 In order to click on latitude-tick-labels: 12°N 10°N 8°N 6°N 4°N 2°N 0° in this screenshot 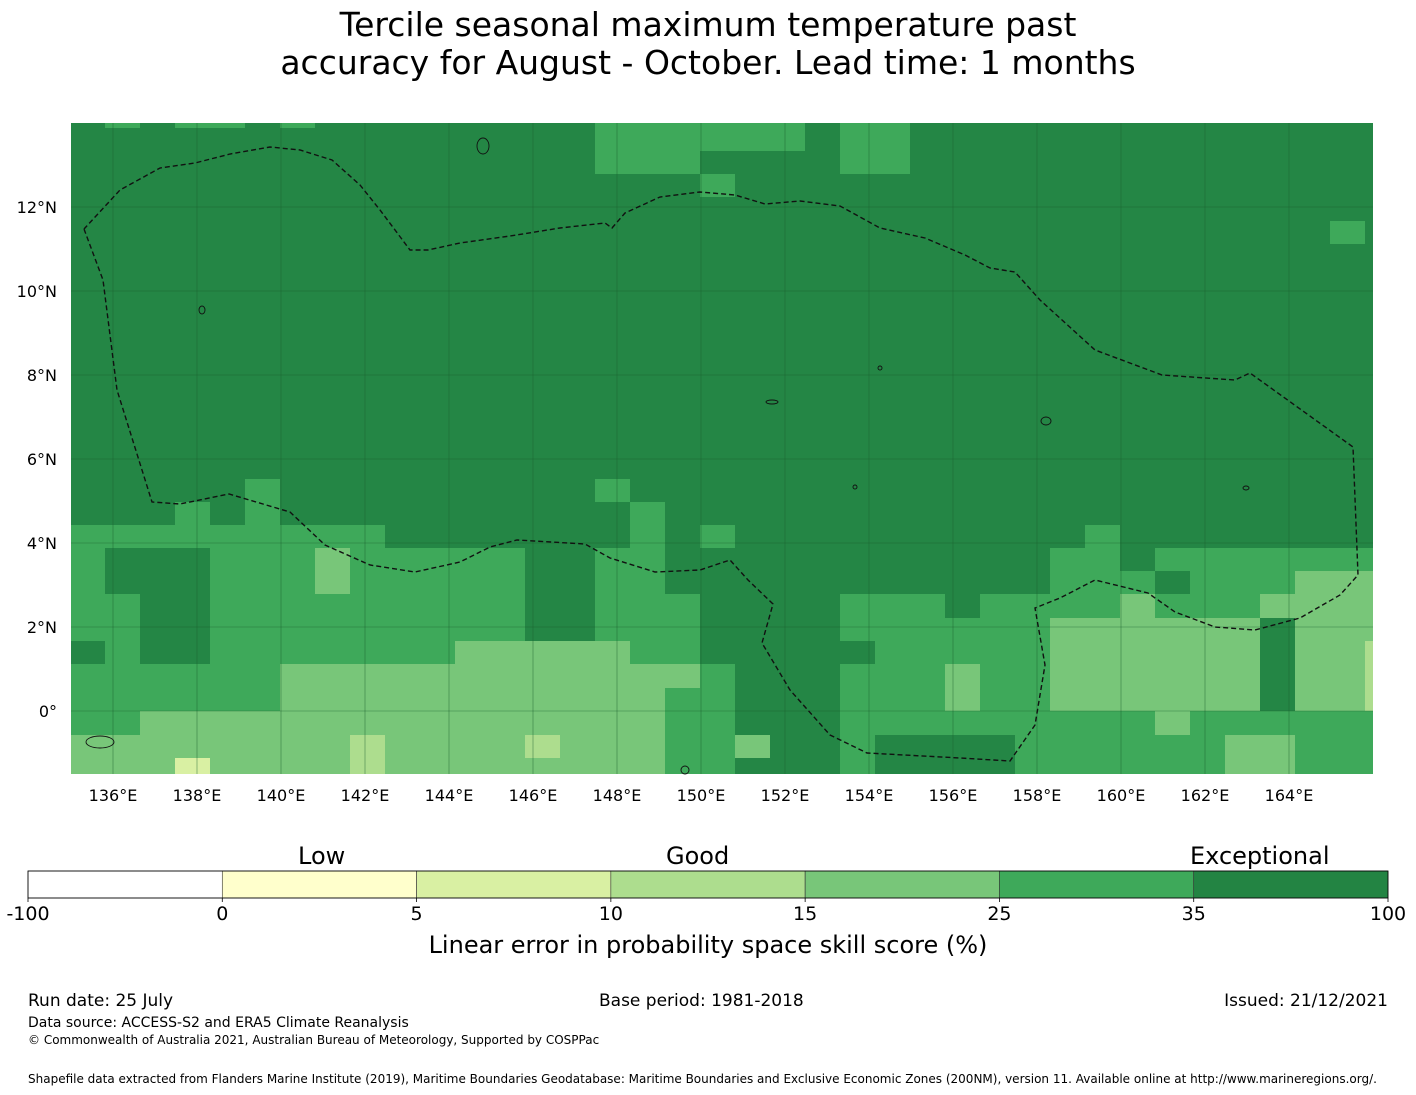, I will do `click(37, 459)`.